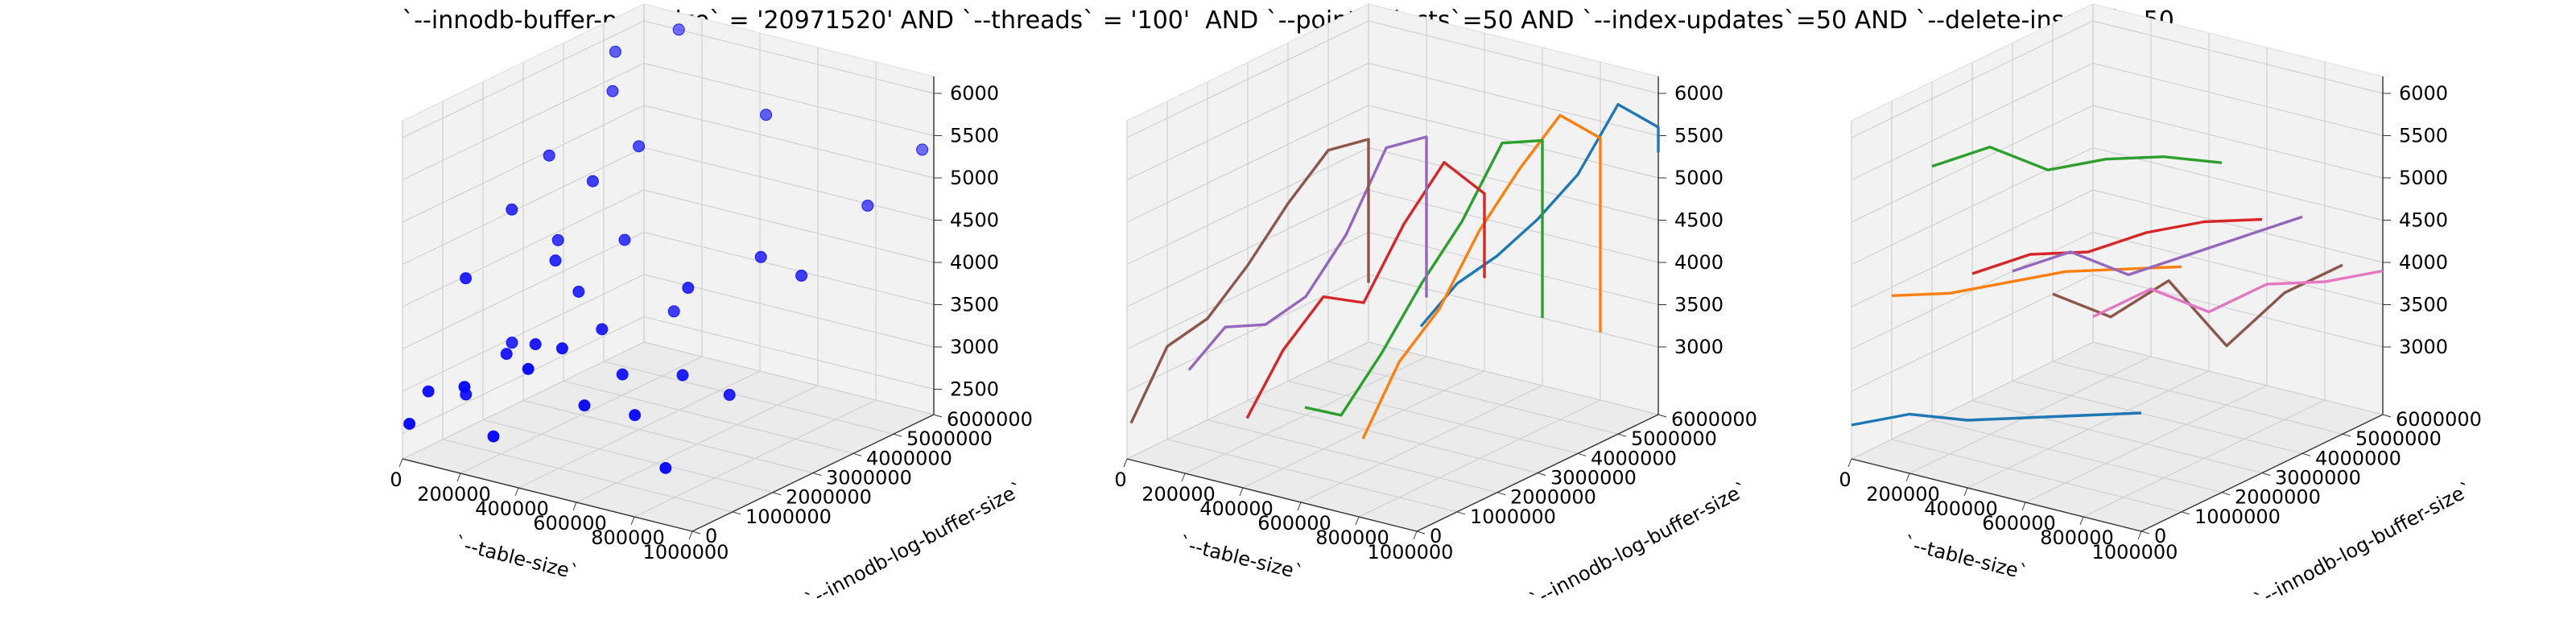 The height and width of the screenshot is (644, 2576). Describe the element at coordinates (2077, 537) in the screenshot. I see `x-tick-label: 800000` at that location.